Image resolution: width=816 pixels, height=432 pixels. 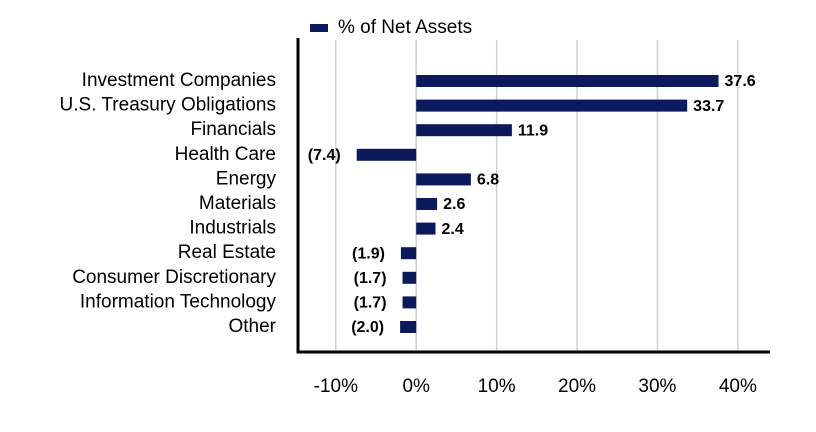 What do you see at coordinates (225, 154) in the screenshot?
I see `y-tick-label: Health Care` at bounding box center [225, 154].